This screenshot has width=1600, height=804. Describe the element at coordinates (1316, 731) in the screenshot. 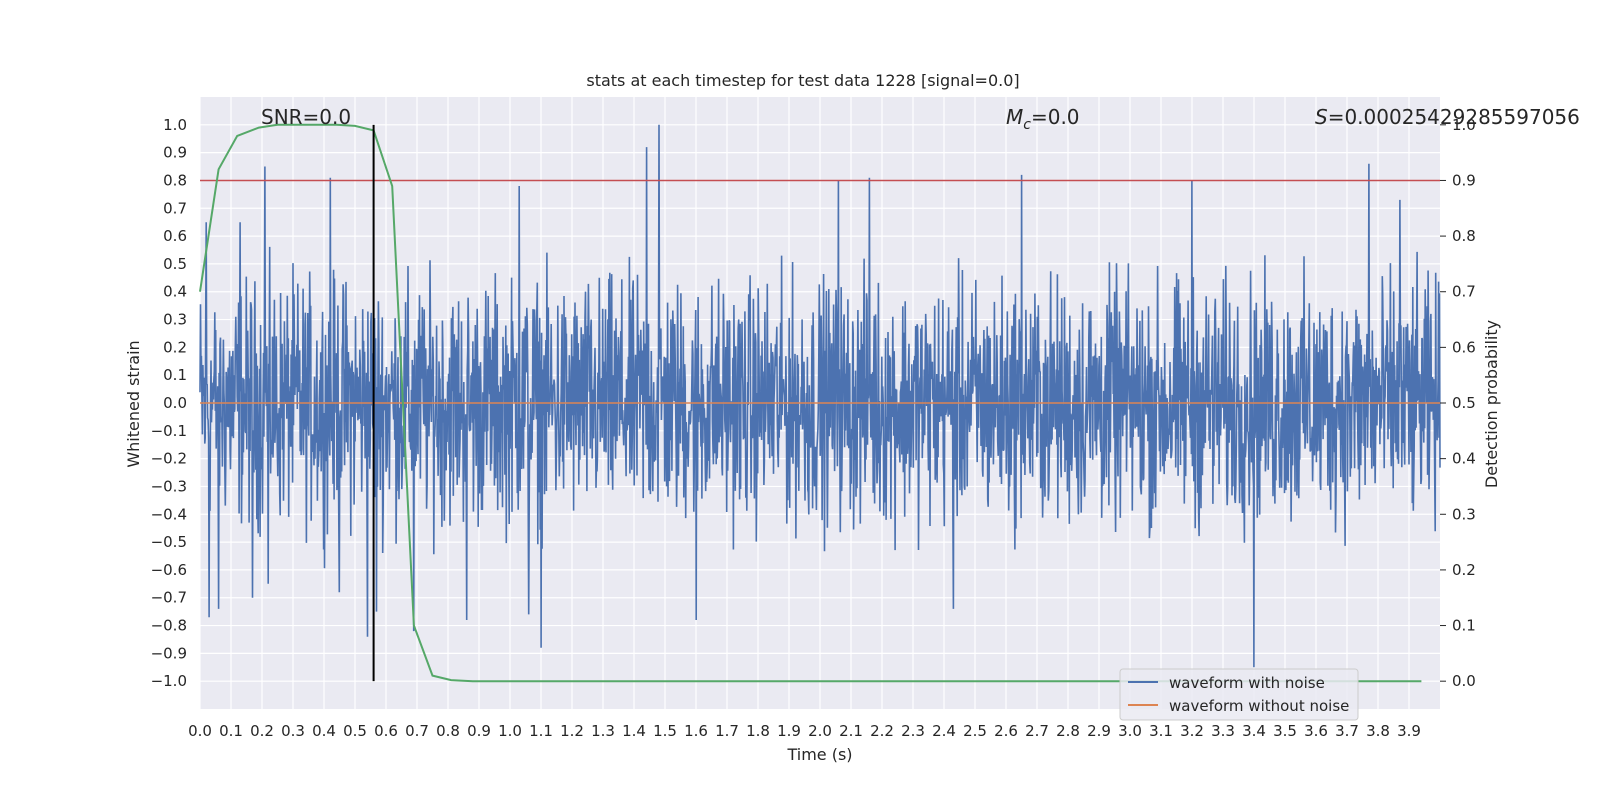

I see `x-tick-label: 3.6` at that location.